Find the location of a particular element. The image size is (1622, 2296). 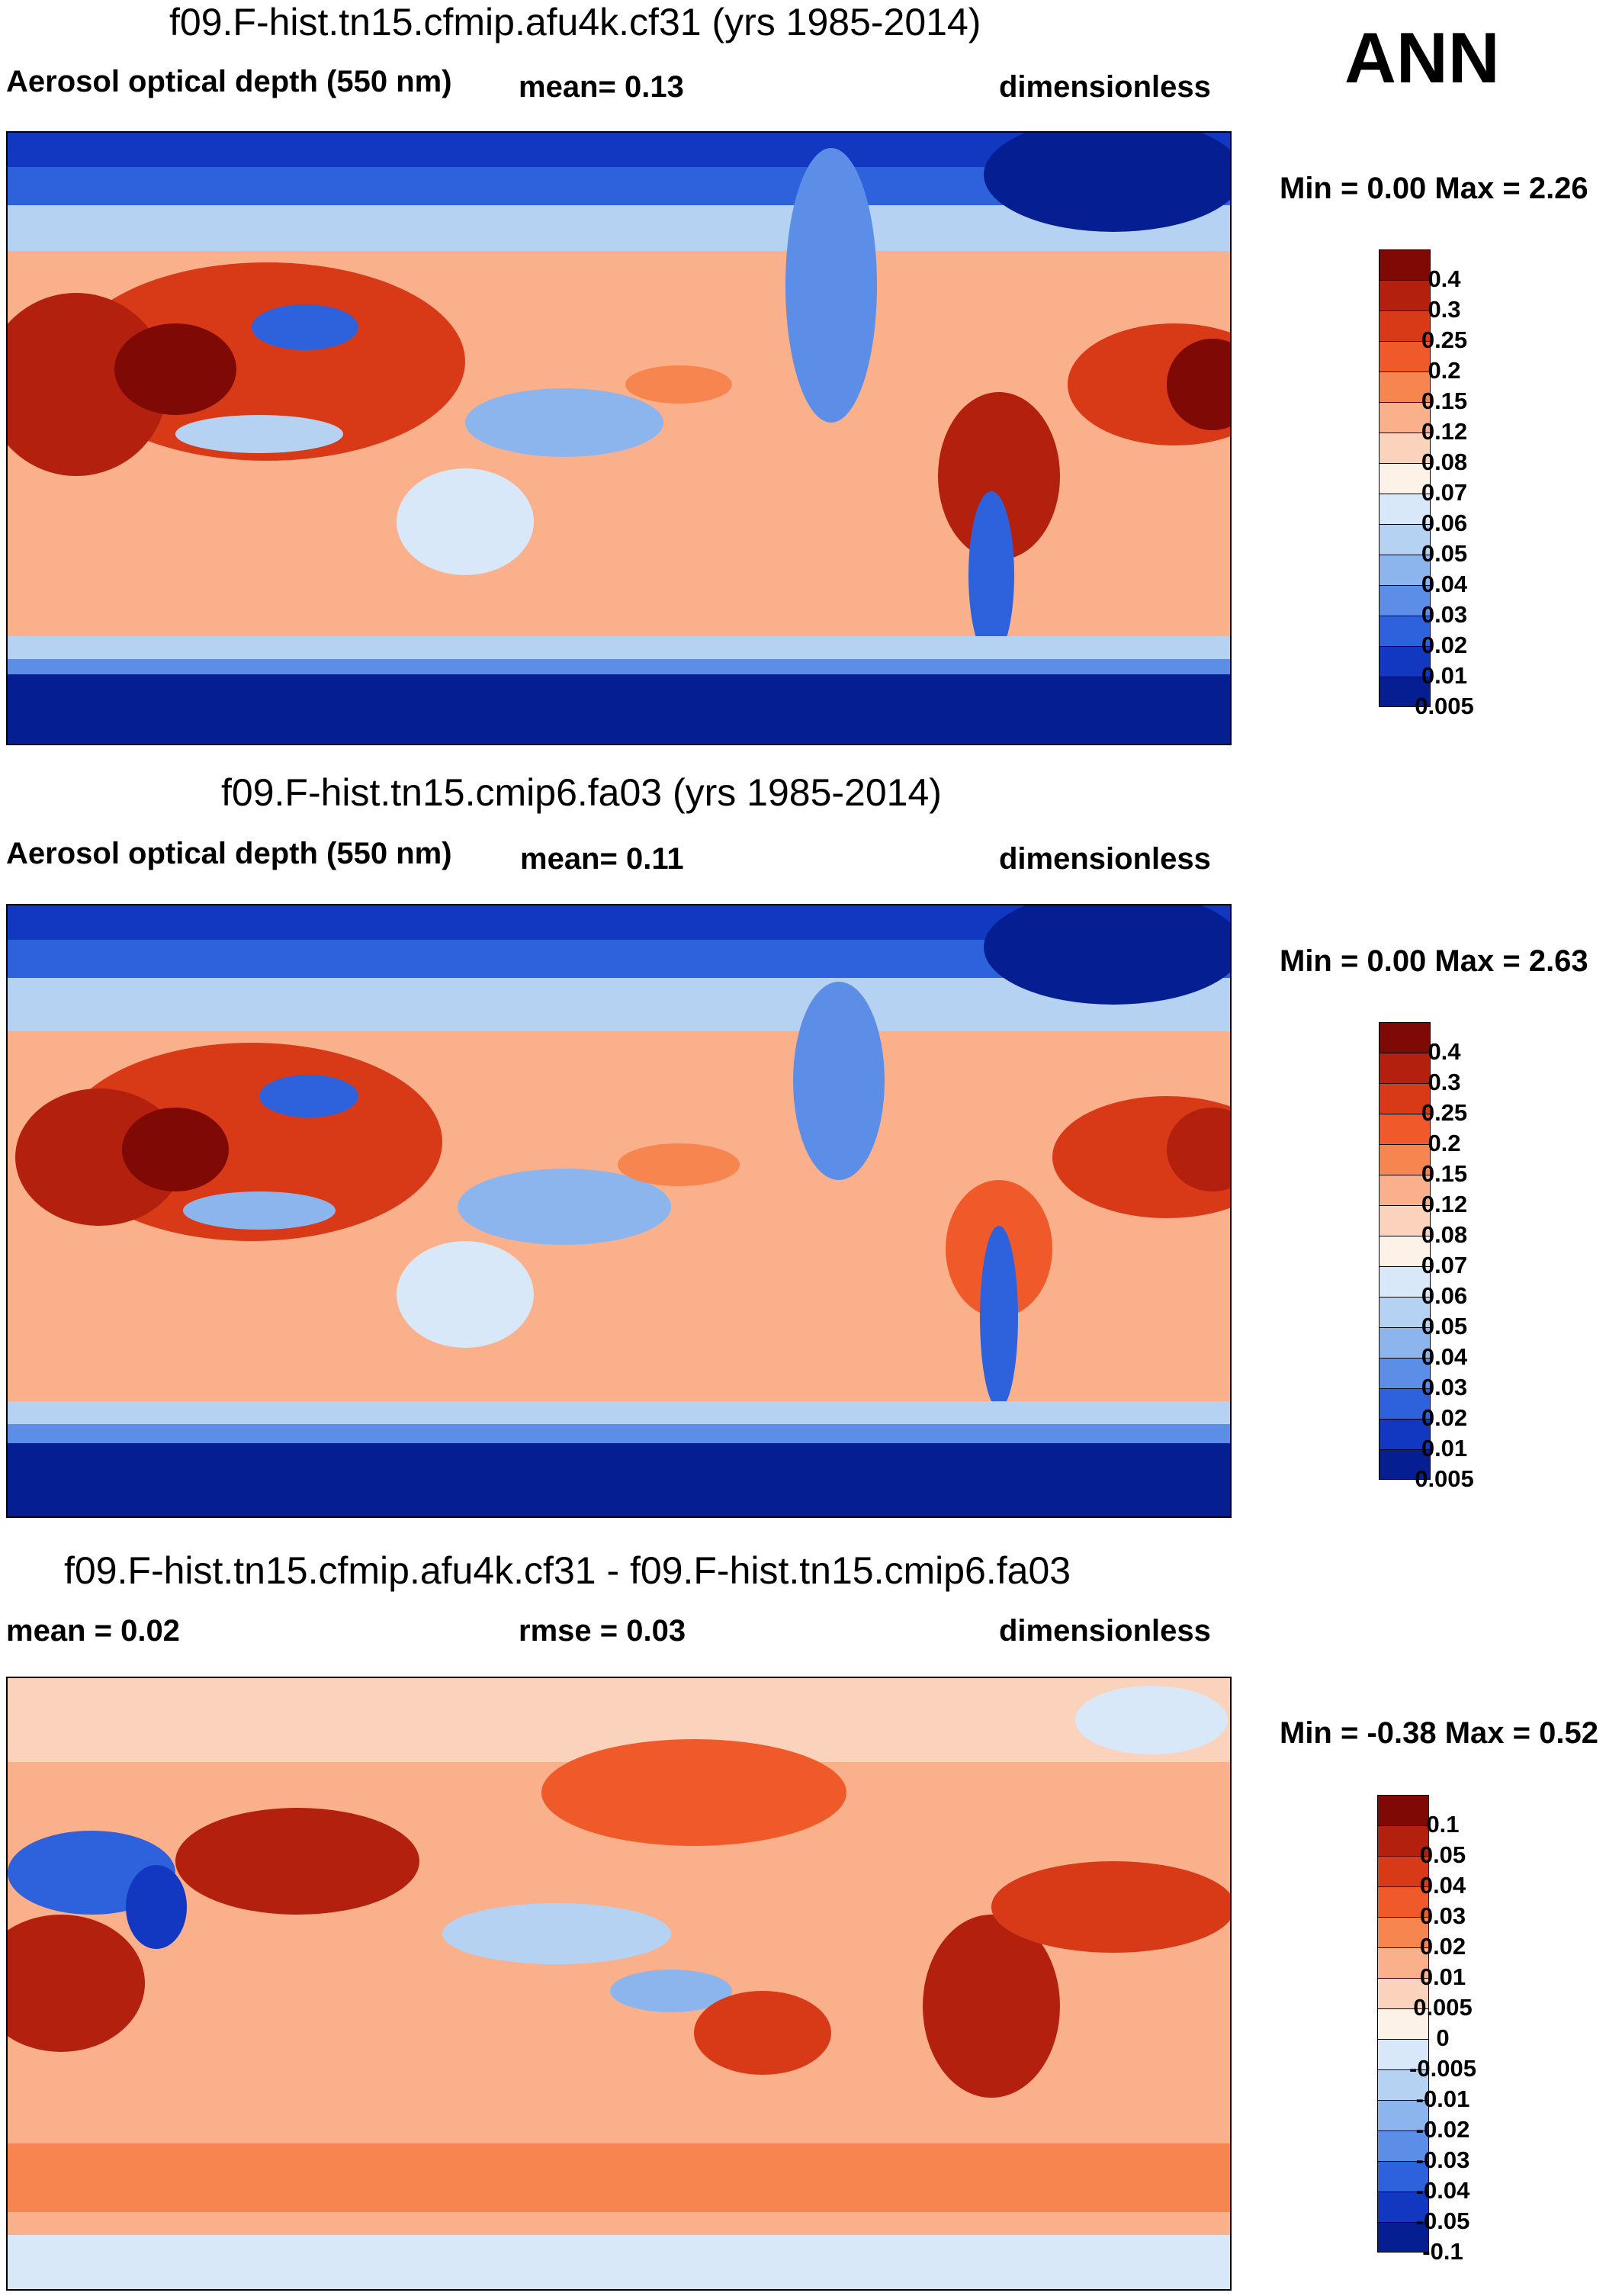

colorbar-tick-label: 0.25 is located at coordinates (1445, 1113).